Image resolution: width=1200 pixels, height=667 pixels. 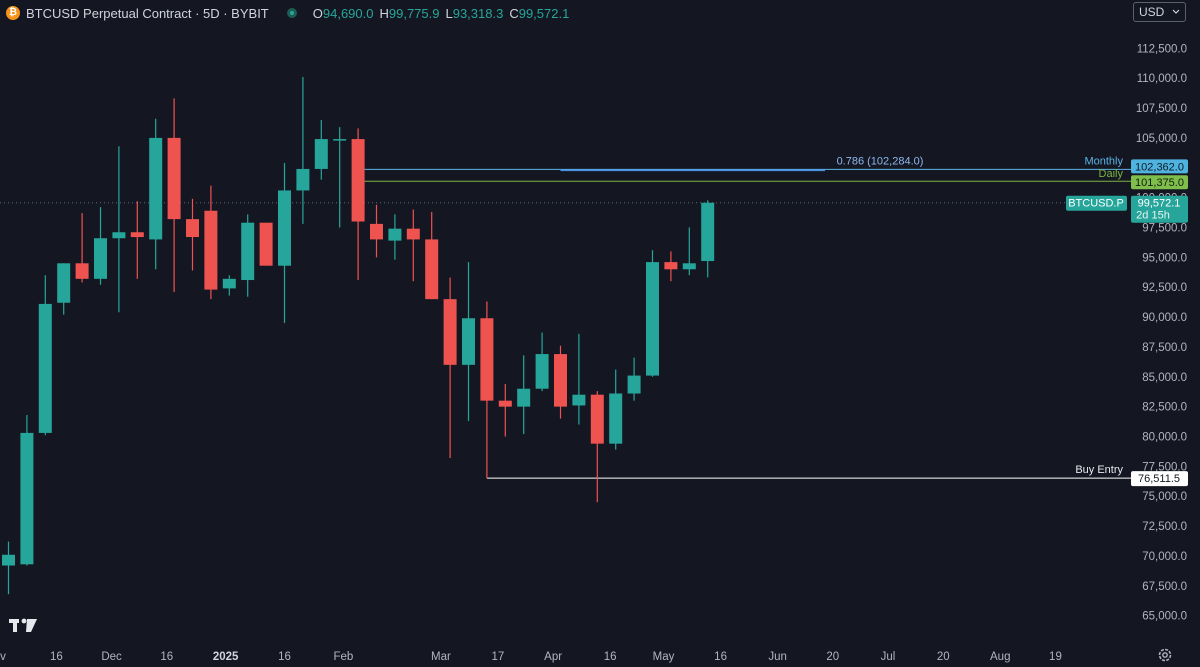 What do you see at coordinates (1152, 12) in the screenshot?
I see `currency-value: USD` at bounding box center [1152, 12].